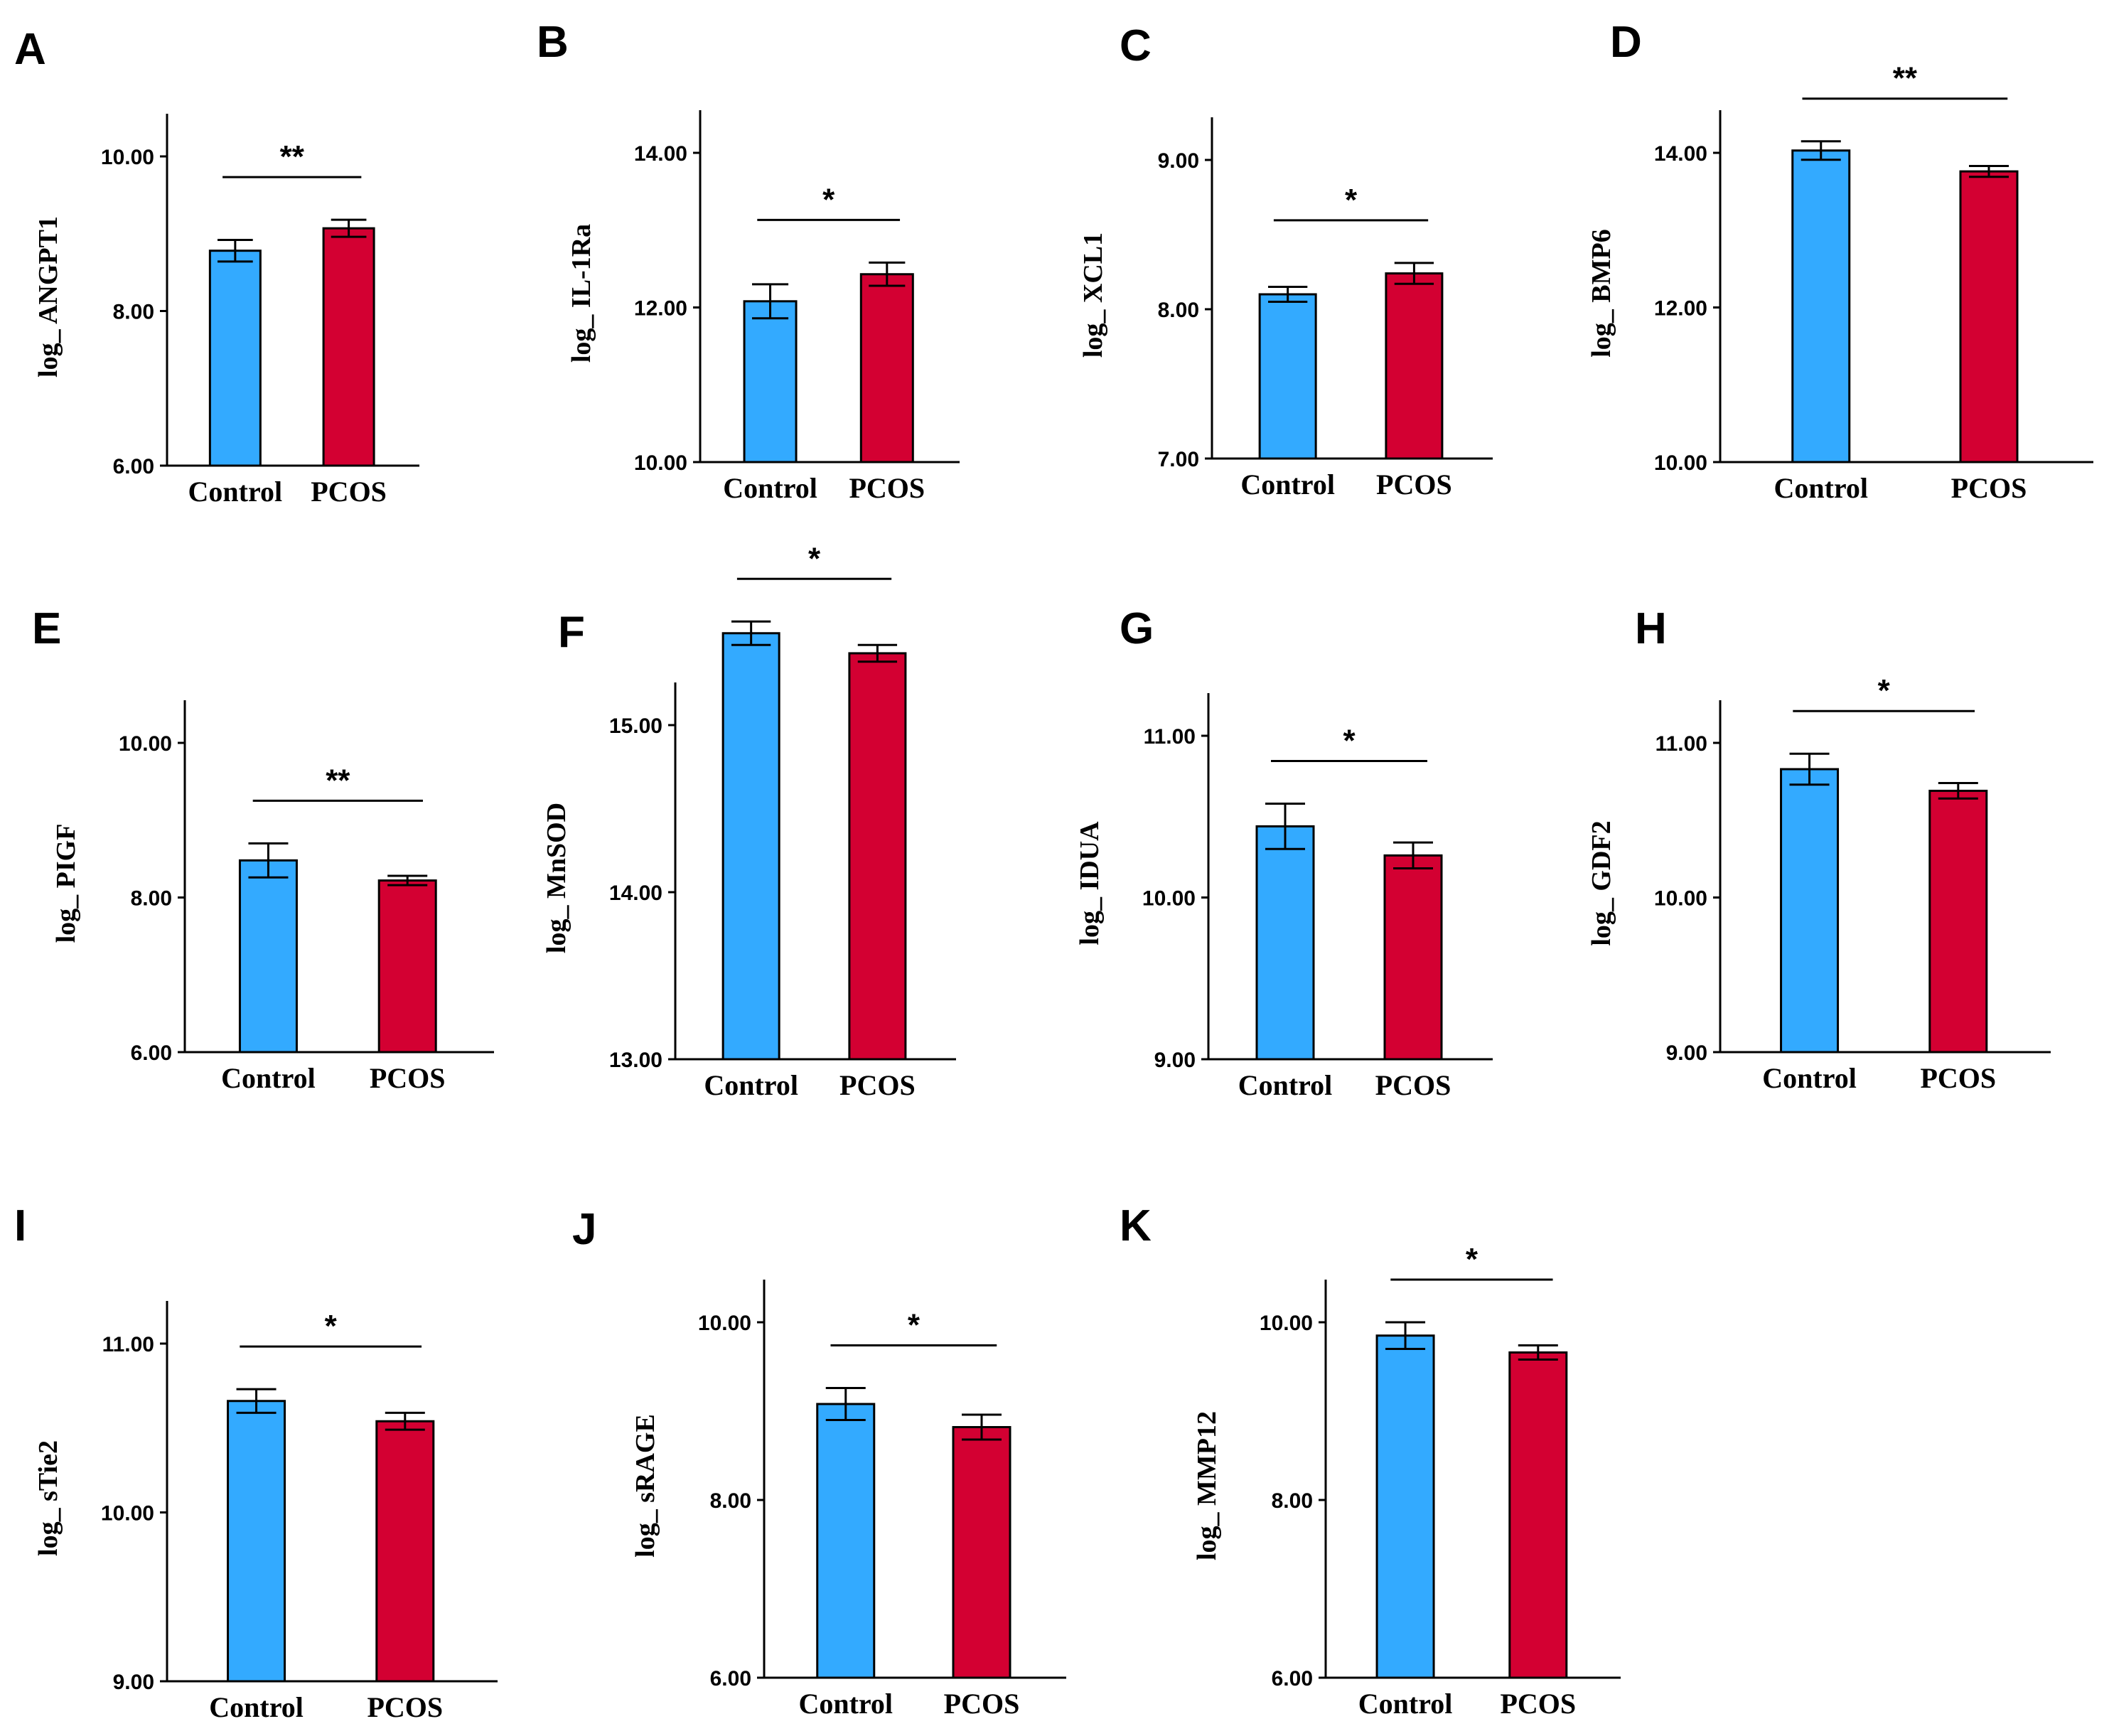  I want to click on panel-letter-k: K, so click(1136, 1225).